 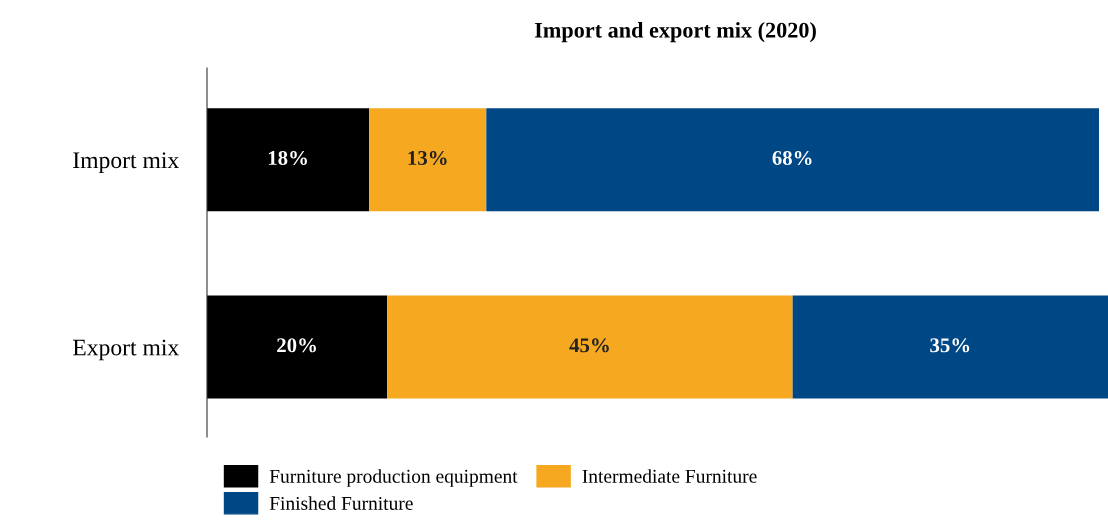 I want to click on y-tick-label: Import mix, so click(x=126, y=162).